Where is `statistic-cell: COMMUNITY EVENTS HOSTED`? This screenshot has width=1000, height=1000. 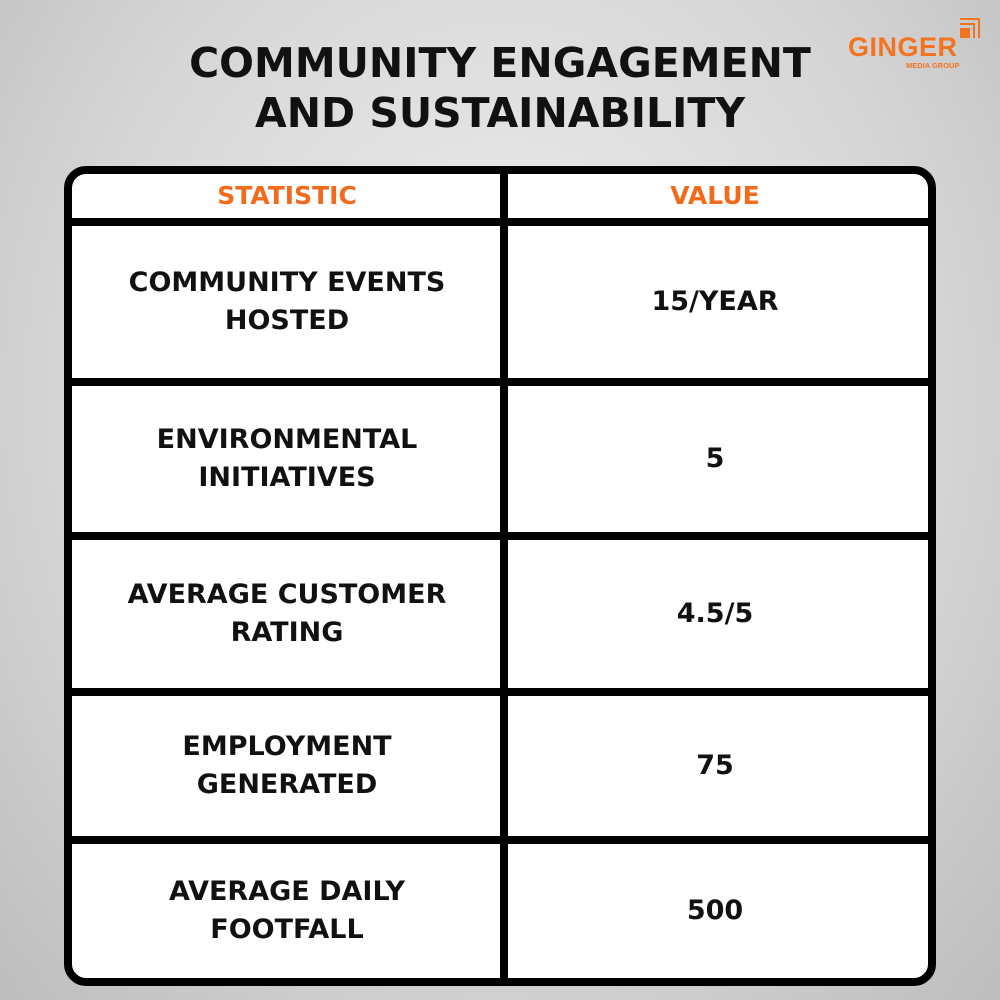
statistic-cell: COMMUNITY EVENTS HOSTED is located at coordinates (287, 301).